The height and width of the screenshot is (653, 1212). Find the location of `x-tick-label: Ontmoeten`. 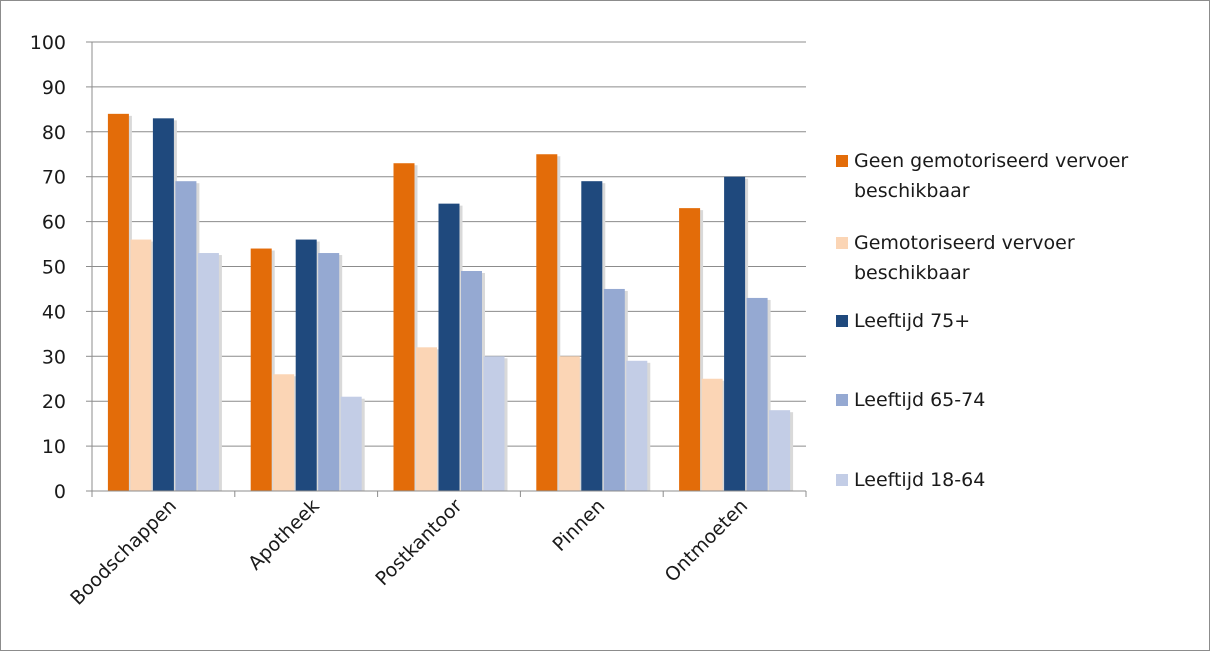

x-tick-label: Ontmoeten is located at coordinates (707, 541).